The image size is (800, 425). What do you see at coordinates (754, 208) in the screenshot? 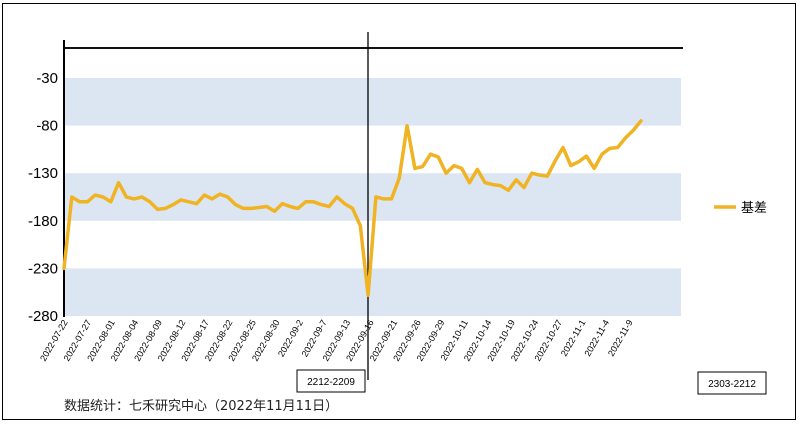
I see `legend-label: 基差` at bounding box center [754, 208].